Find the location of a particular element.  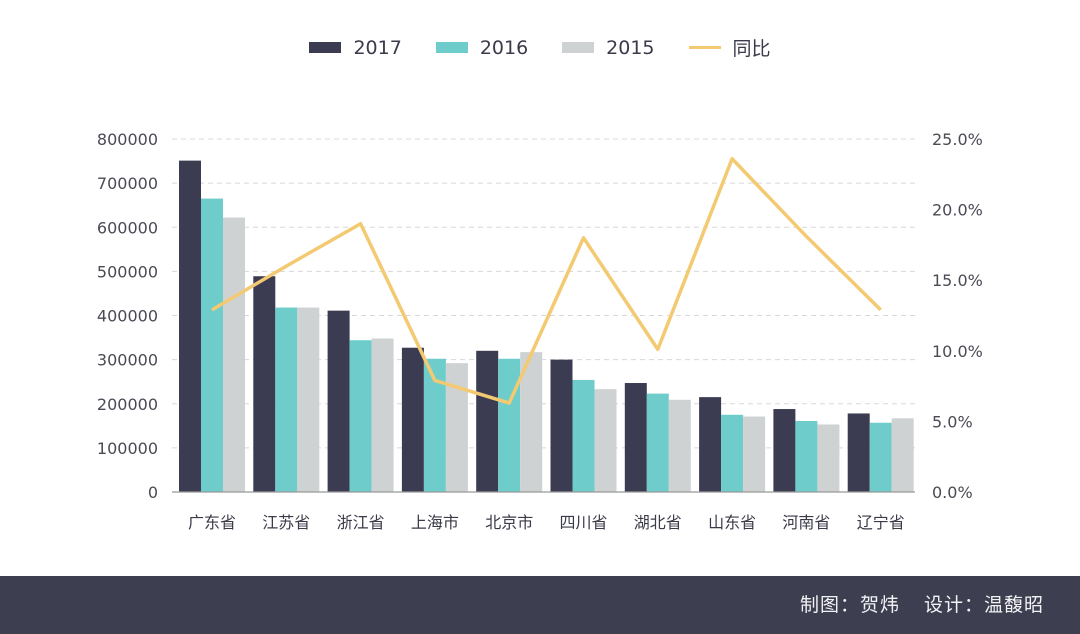

credits: 制图：贺炜 设计：温馥昭 is located at coordinates (922, 603).